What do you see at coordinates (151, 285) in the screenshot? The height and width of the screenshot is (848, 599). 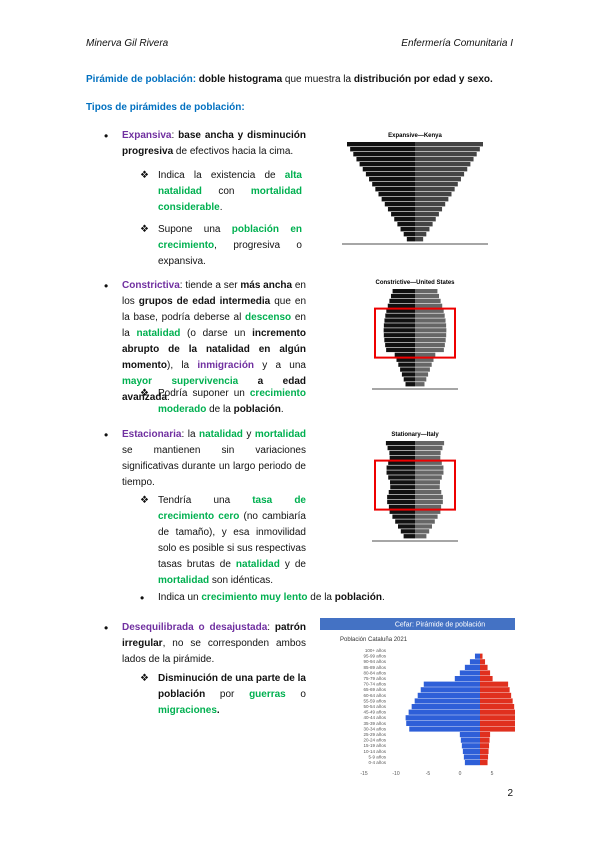 I see `text-run: Constrictiva` at bounding box center [151, 285].